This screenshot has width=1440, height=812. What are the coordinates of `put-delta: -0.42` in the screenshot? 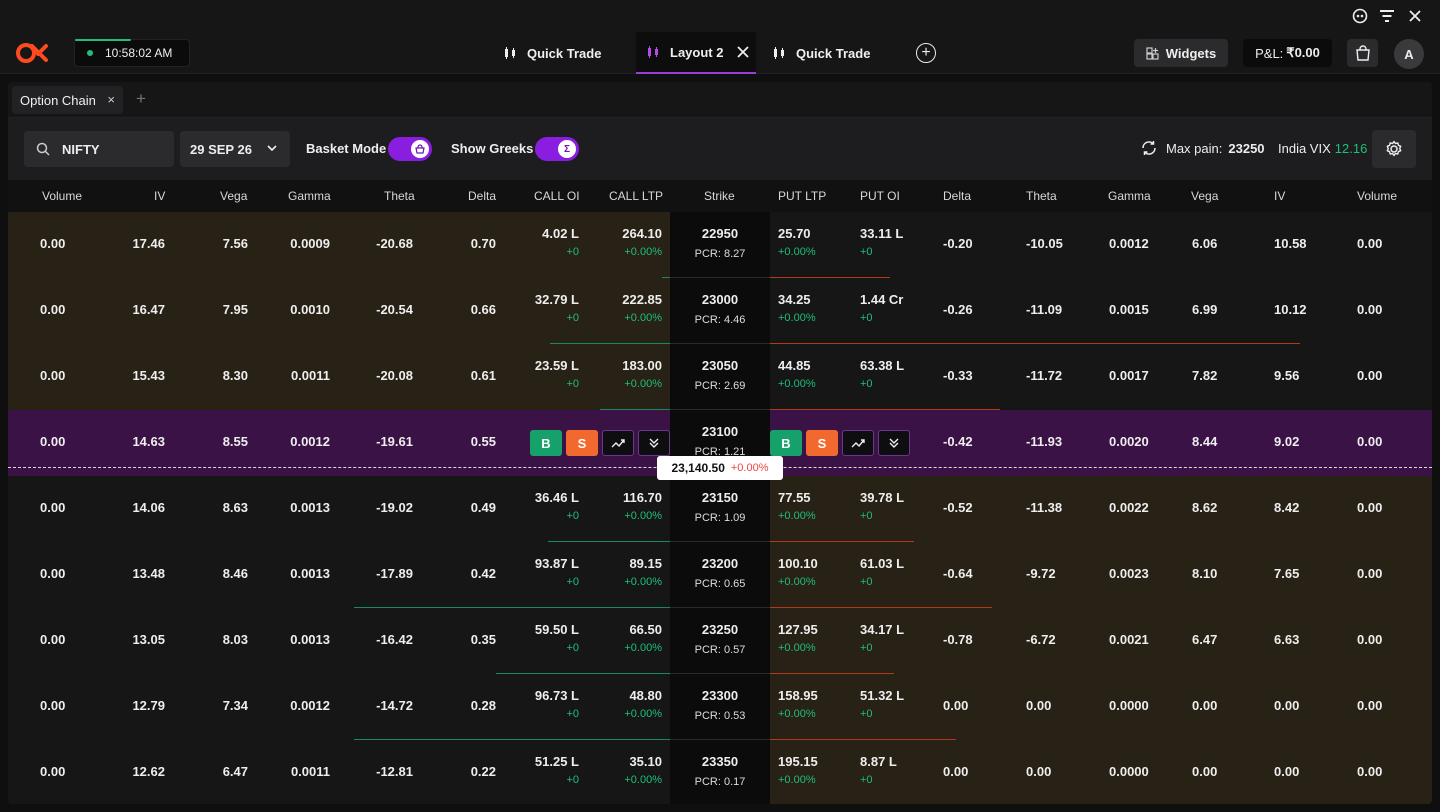 It's located at (958, 441).